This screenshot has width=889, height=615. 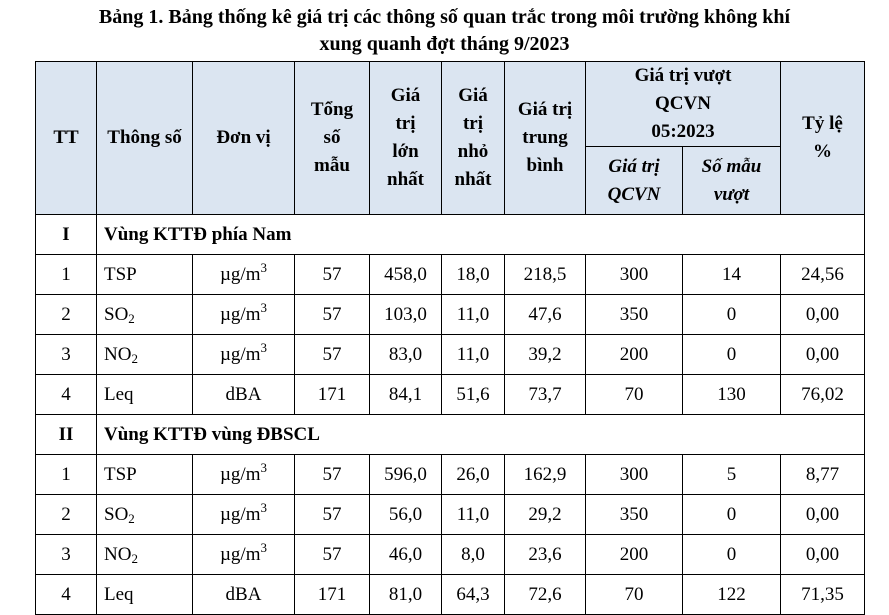 What do you see at coordinates (450, 514) in the screenshot?
I see `table-row: 2 SO2 µg/m3 57 56,0 11,0 29,2 350 0 0,00` at bounding box center [450, 514].